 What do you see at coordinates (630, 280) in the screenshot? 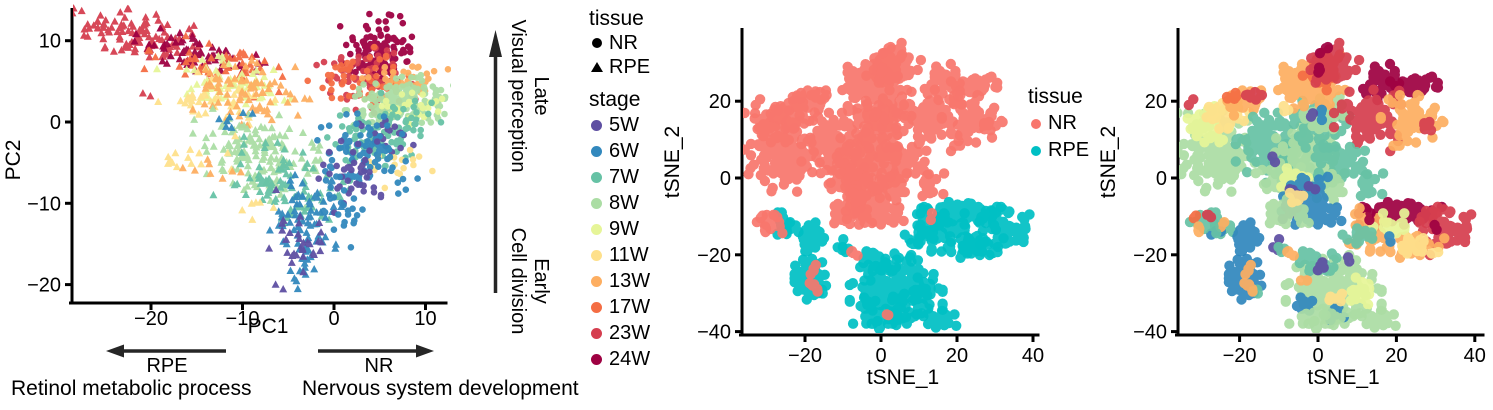
I see `legend-label: 13W` at bounding box center [630, 280].